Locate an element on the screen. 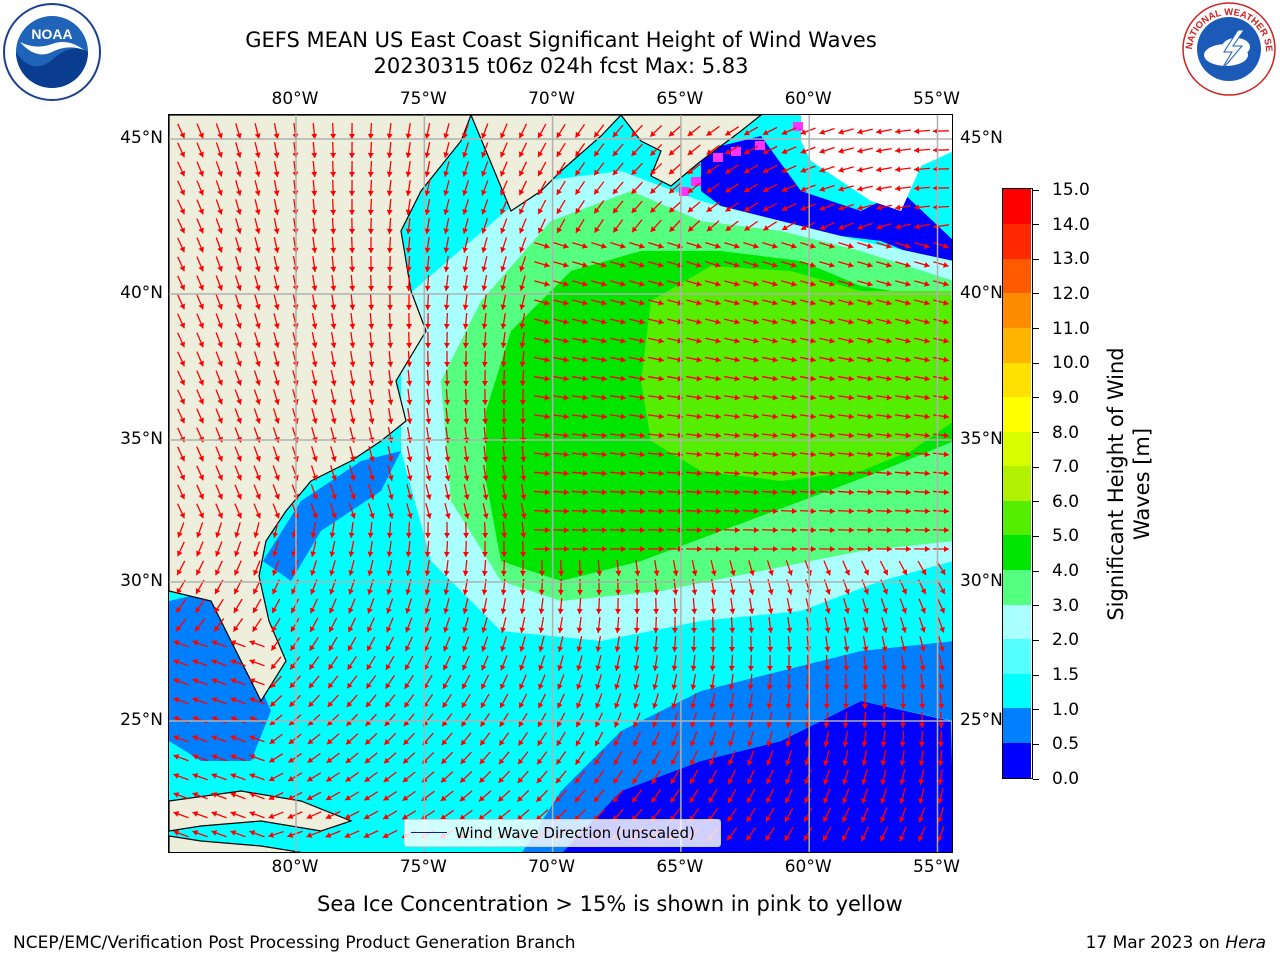  lon-label-top: 75°W is located at coordinates (423, 99).